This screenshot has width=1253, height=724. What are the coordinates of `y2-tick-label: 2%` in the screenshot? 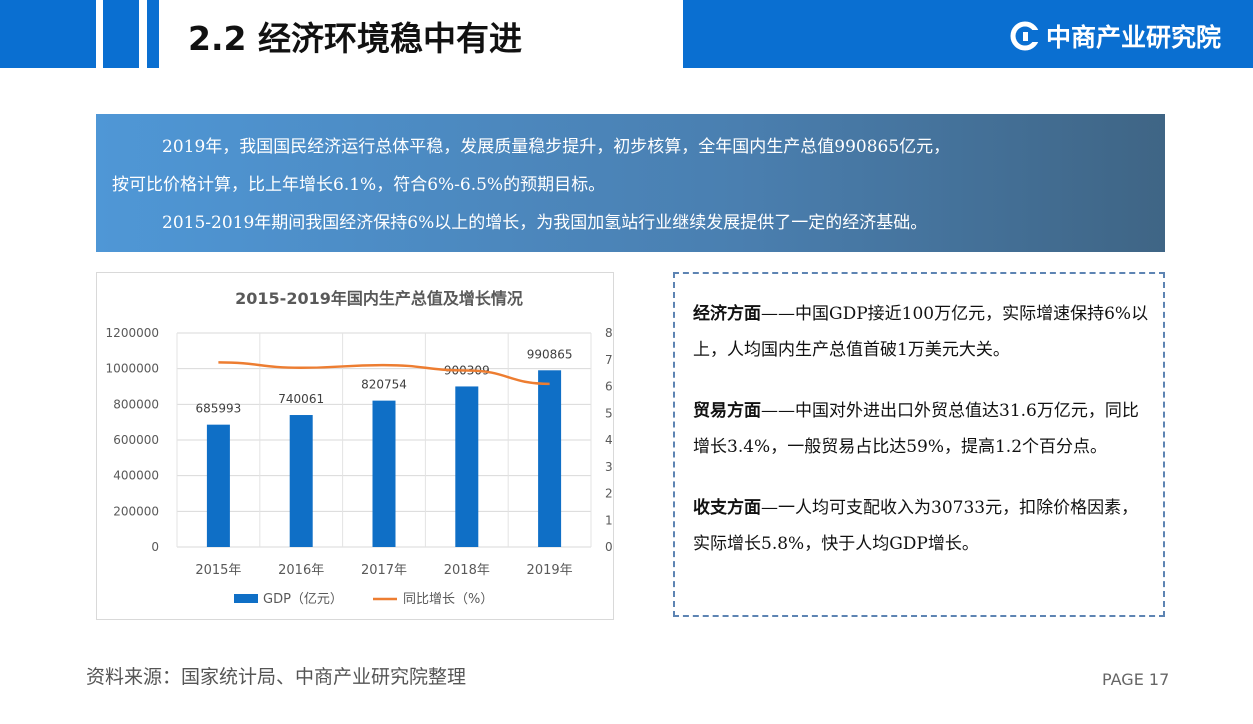 It's located at (609, 494).